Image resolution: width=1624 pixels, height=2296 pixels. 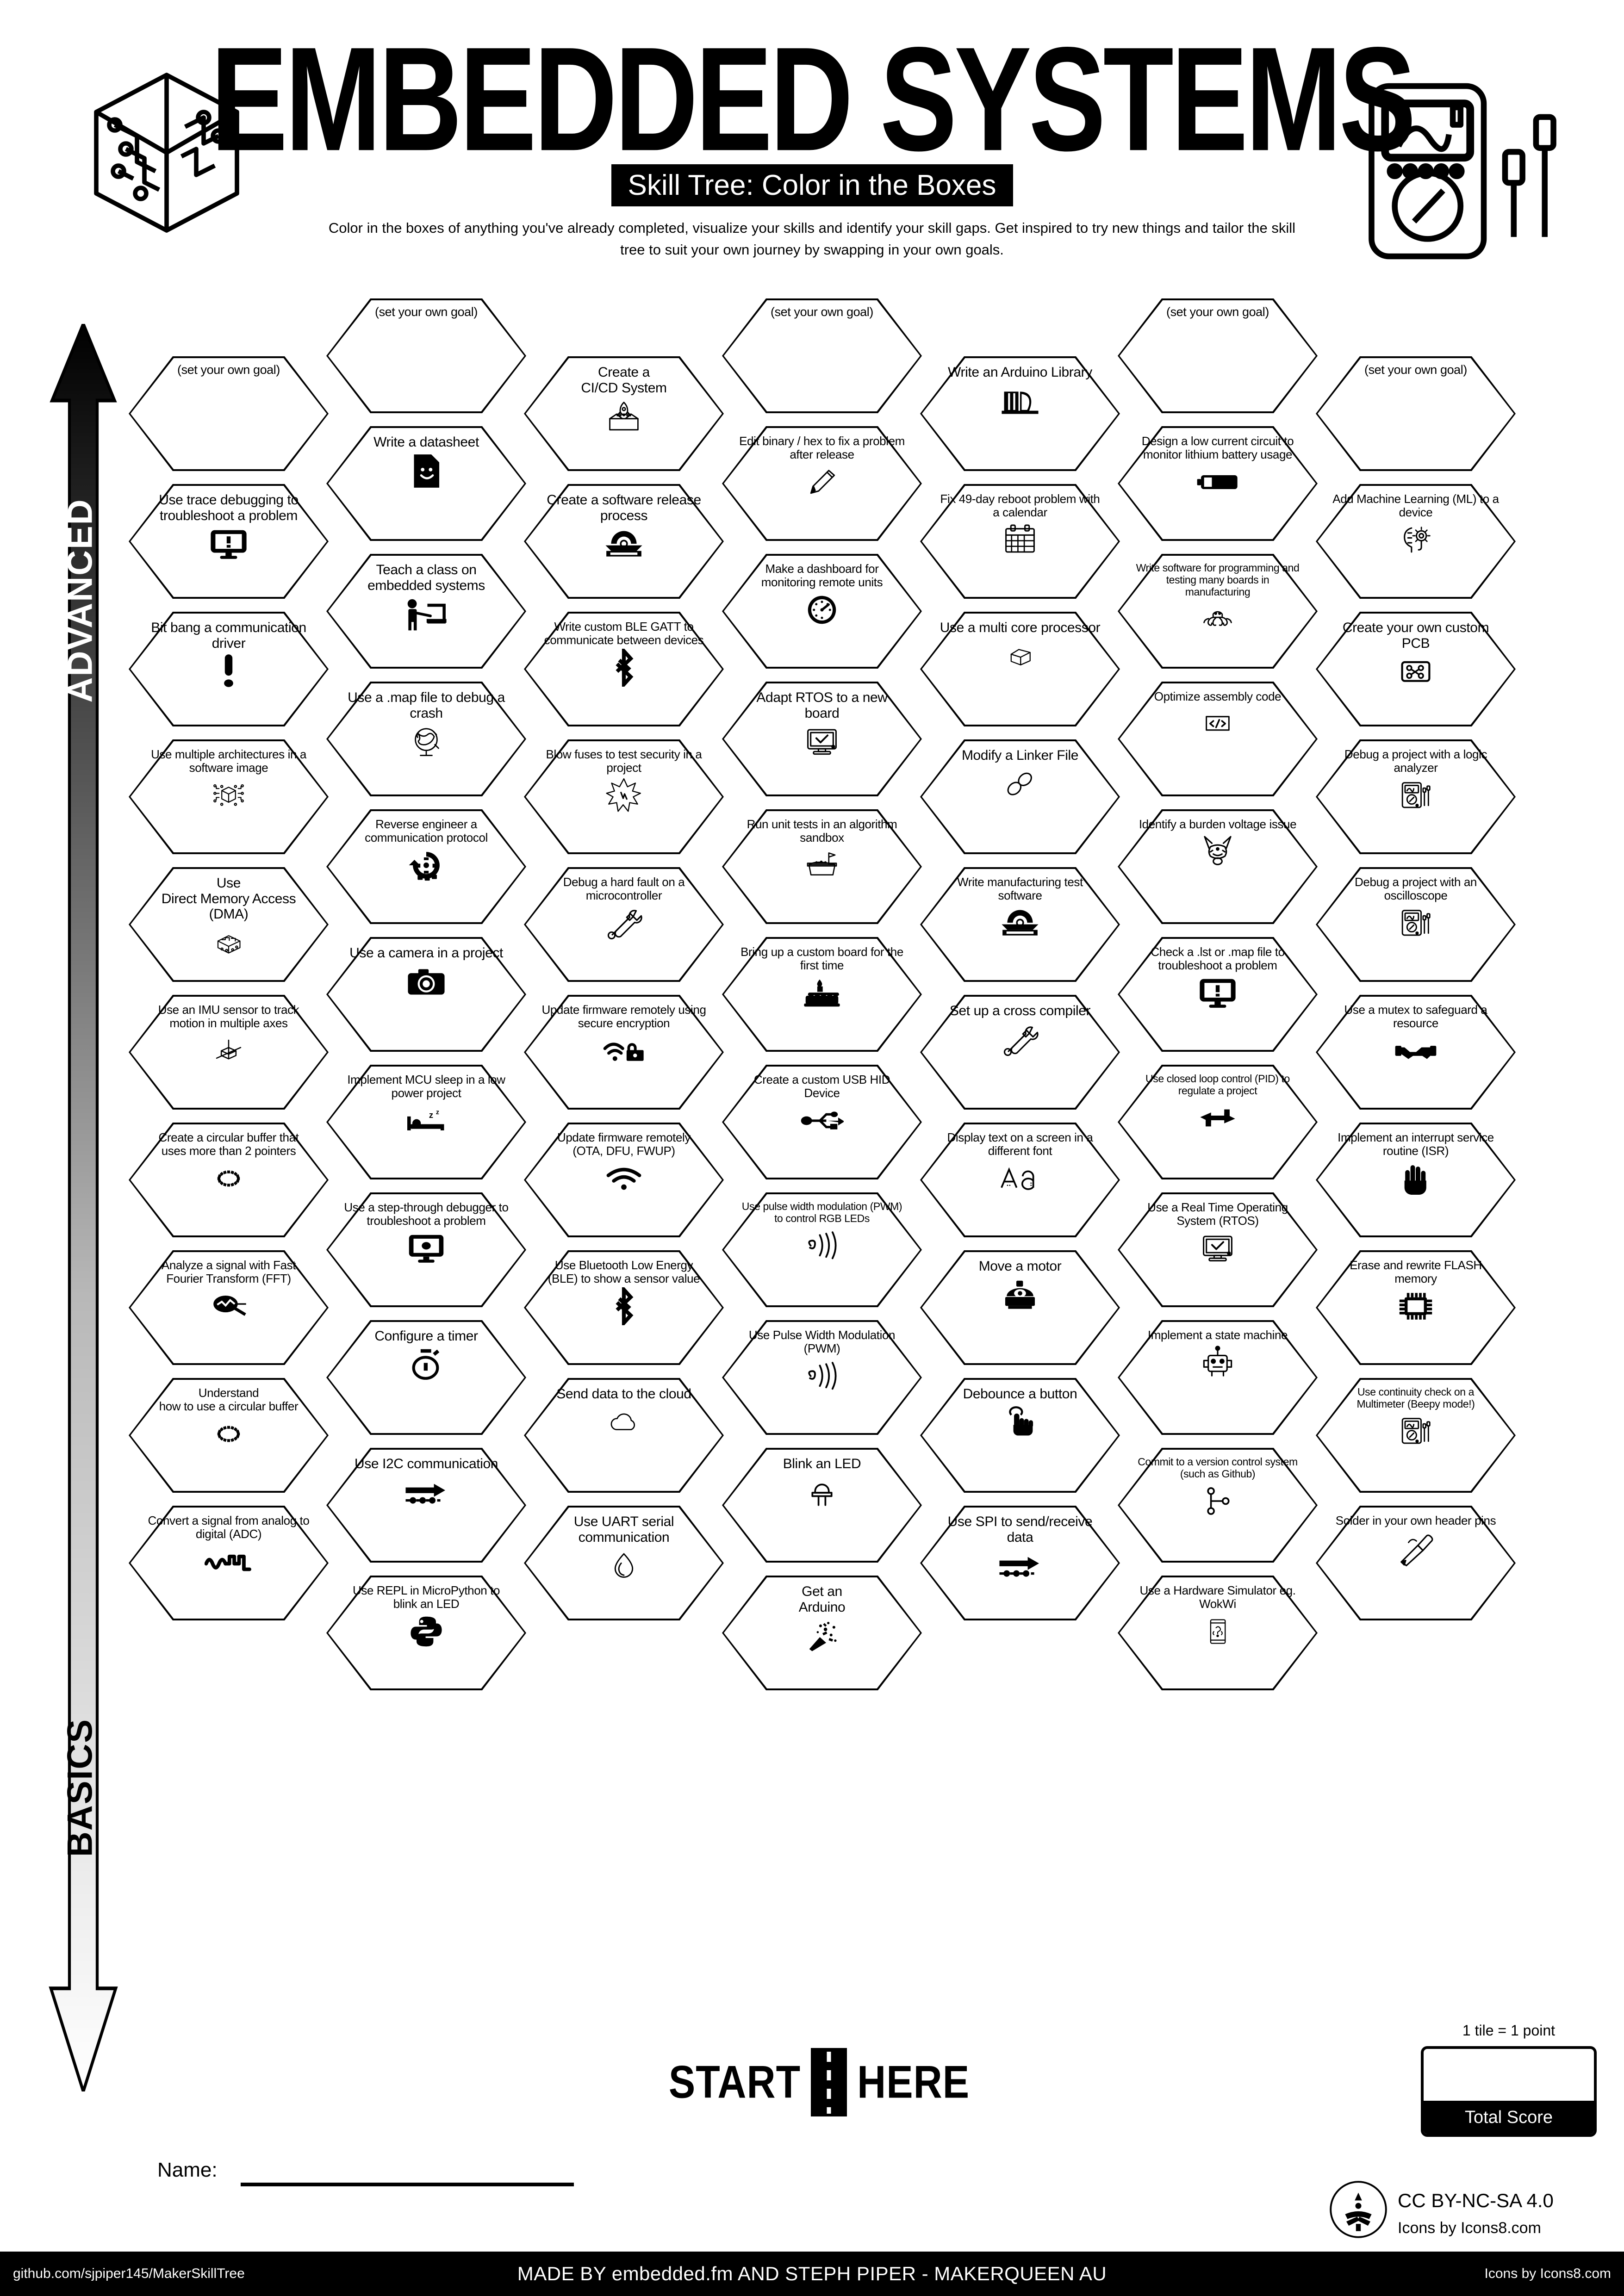 What do you see at coordinates (1416, 925) in the screenshot?
I see `skill-tile: Debug a project with an oscilloscope` at bounding box center [1416, 925].